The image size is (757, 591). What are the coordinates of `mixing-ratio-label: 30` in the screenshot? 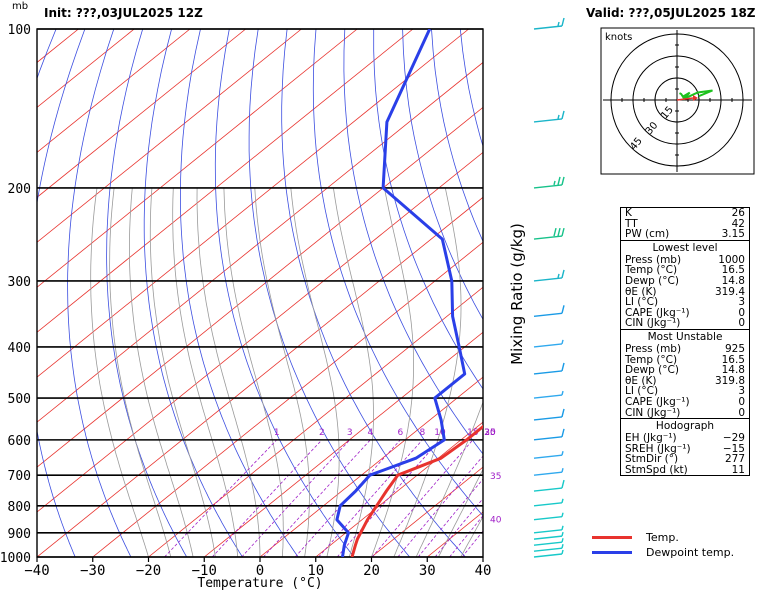 It's located at (490, 433).